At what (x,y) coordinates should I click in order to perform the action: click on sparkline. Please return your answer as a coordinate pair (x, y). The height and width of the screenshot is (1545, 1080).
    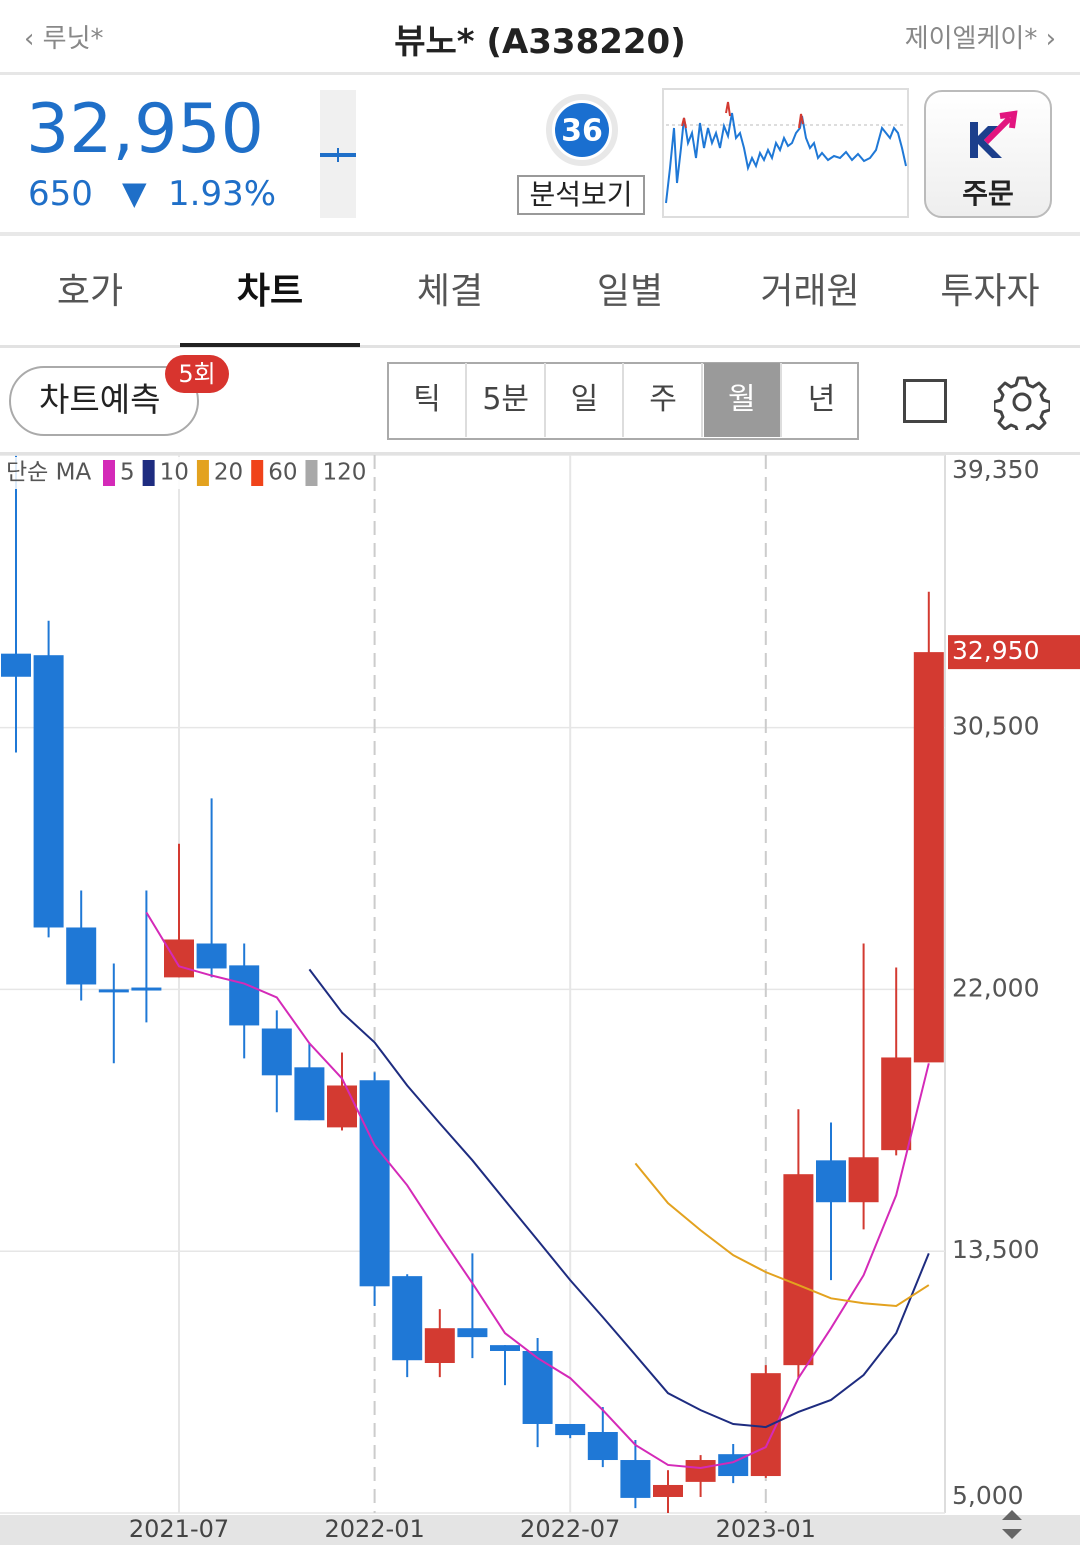
    Looking at the image, I should click on (785, 153).